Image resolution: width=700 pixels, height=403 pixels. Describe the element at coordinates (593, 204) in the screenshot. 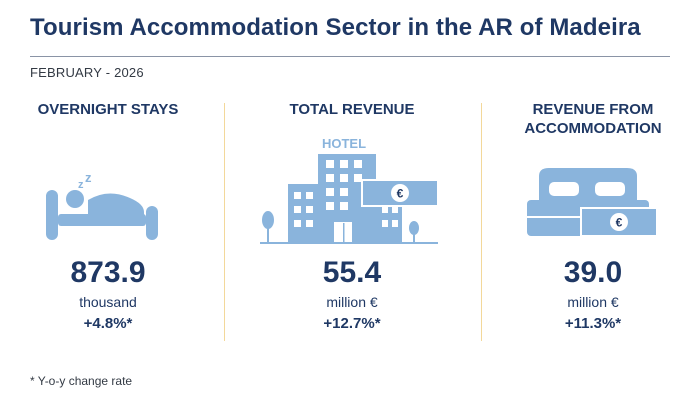

I see `bed-with-banknote-icon: €` at that location.